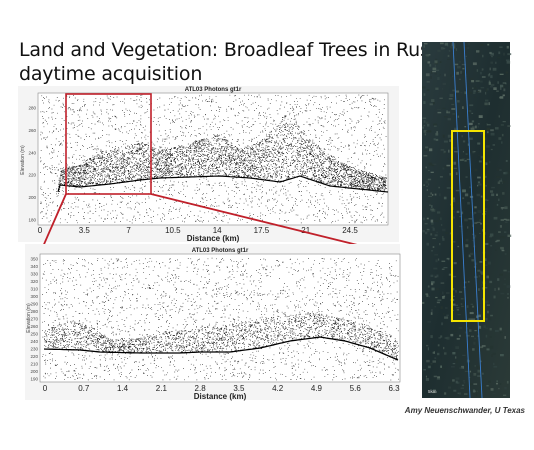  What do you see at coordinates (45, 388) in the screenshot?
I see `bottom-x-tick-label: 0` at bounding box center [45, 388].